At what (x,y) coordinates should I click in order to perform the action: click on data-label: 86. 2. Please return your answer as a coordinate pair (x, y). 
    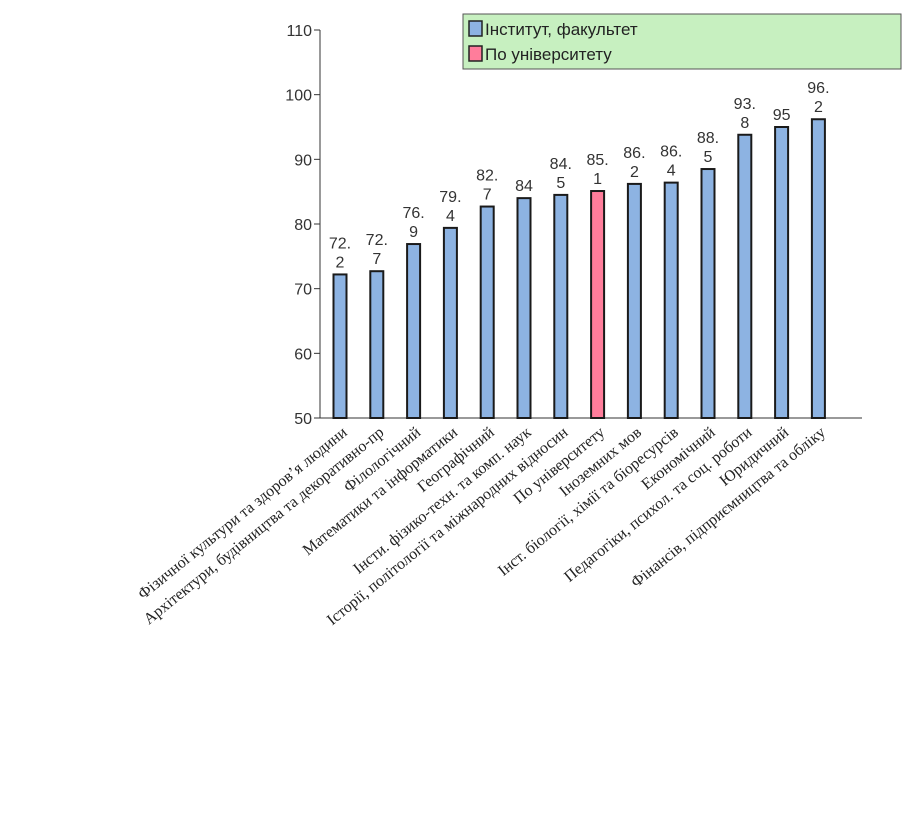
    Looking at the image, I should click on (634, 163).